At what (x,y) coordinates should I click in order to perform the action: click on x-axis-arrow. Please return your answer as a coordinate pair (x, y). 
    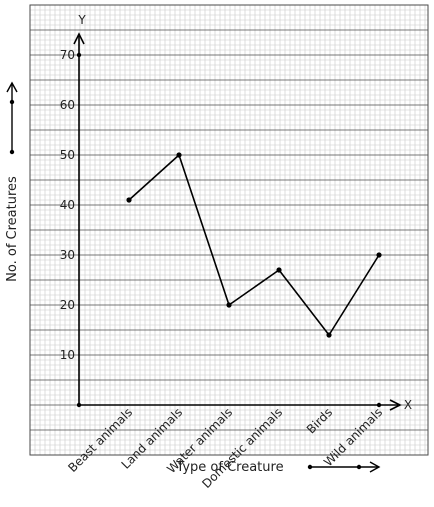
    Looking at the image, I should click on (395, 405).